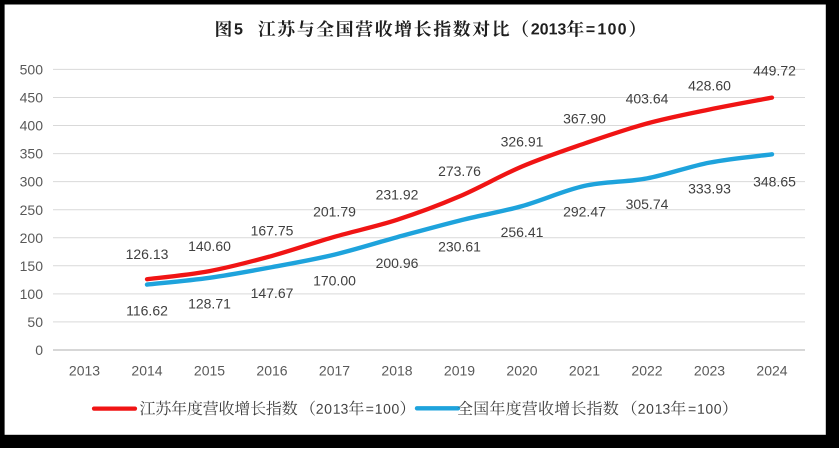 The image size is (839, 453). What do you see at coordinates (32, 266) in the screenshot?
I see `svg-text: 150` at bounding box center [32, 266].